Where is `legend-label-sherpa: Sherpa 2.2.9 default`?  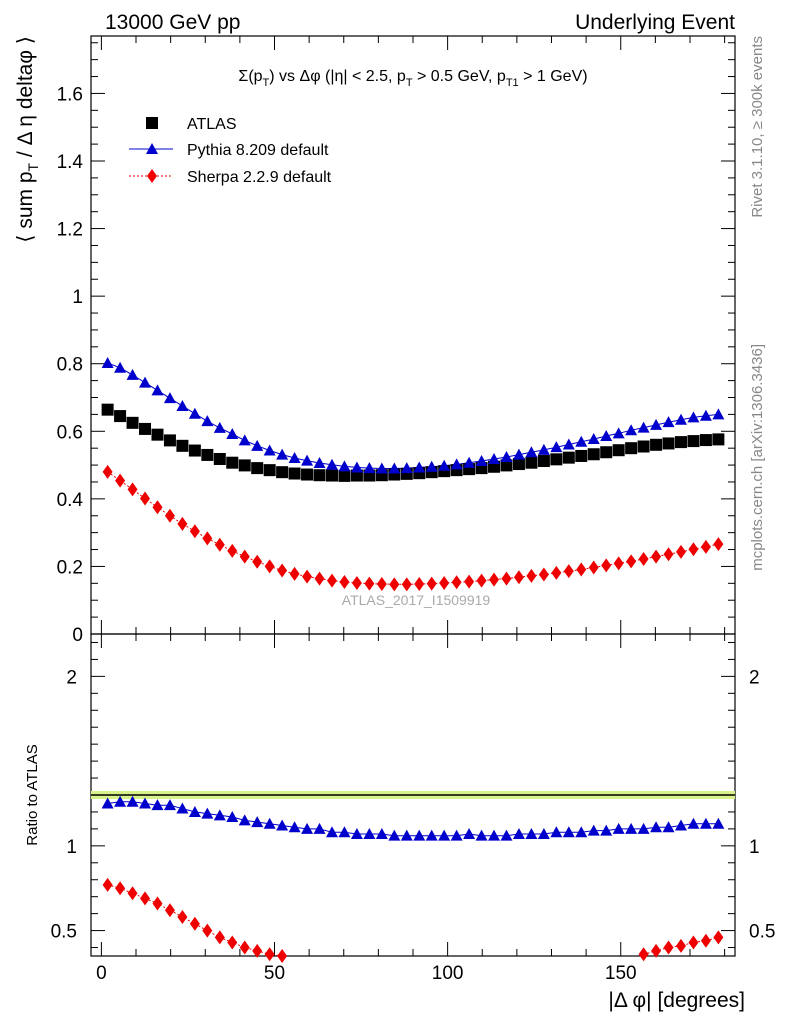 legend-label-sherpa: Sherpa 2.2.9 default is located at coordinates (259, 177).